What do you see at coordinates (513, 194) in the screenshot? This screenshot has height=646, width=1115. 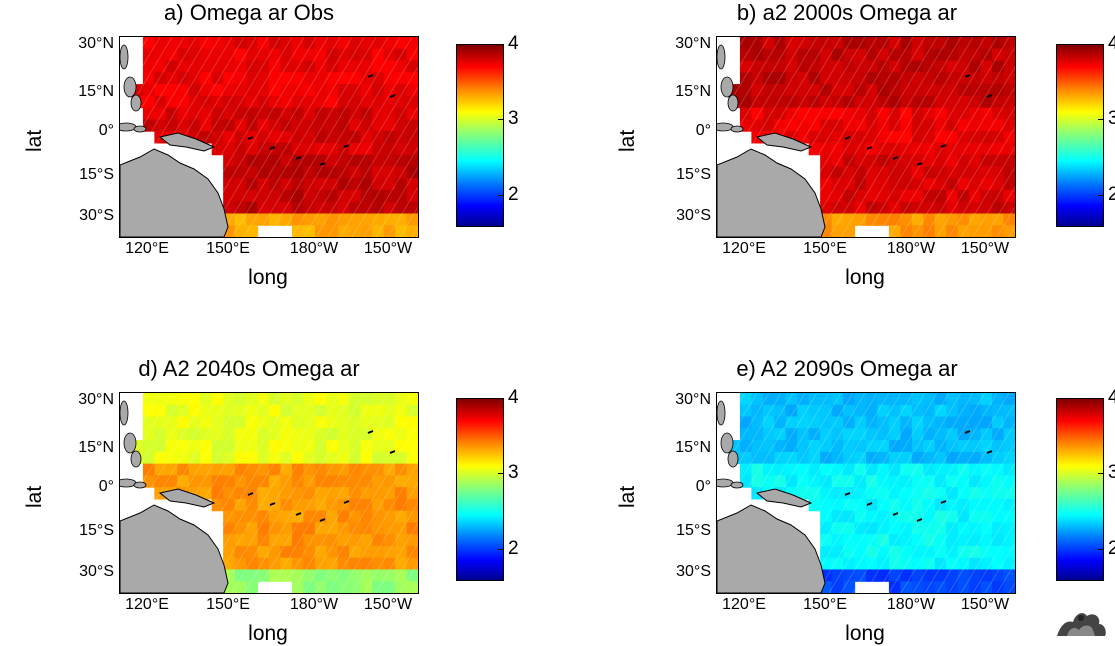 I see `colorbar-tick-label: 2` at bounding box center [513, 194].